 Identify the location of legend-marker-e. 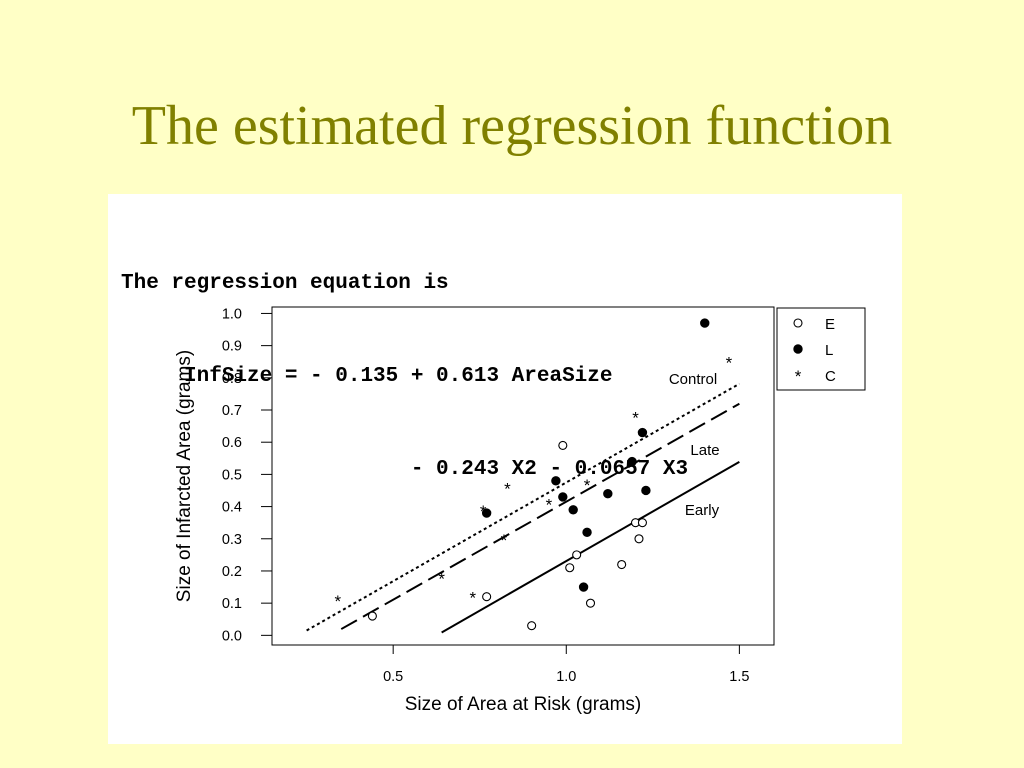
(798, 323).